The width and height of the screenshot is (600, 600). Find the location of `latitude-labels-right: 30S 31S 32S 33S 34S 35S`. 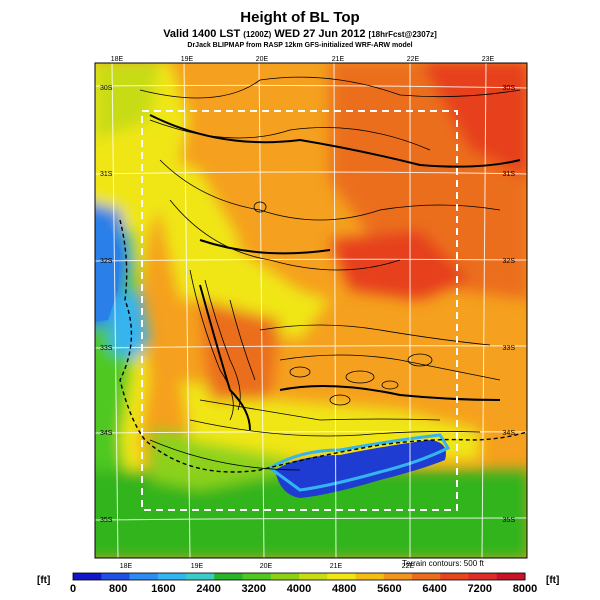

latitude-labels-right: 30S 31S 32S 33S 34S 35S is located at coordinates (509, 304).